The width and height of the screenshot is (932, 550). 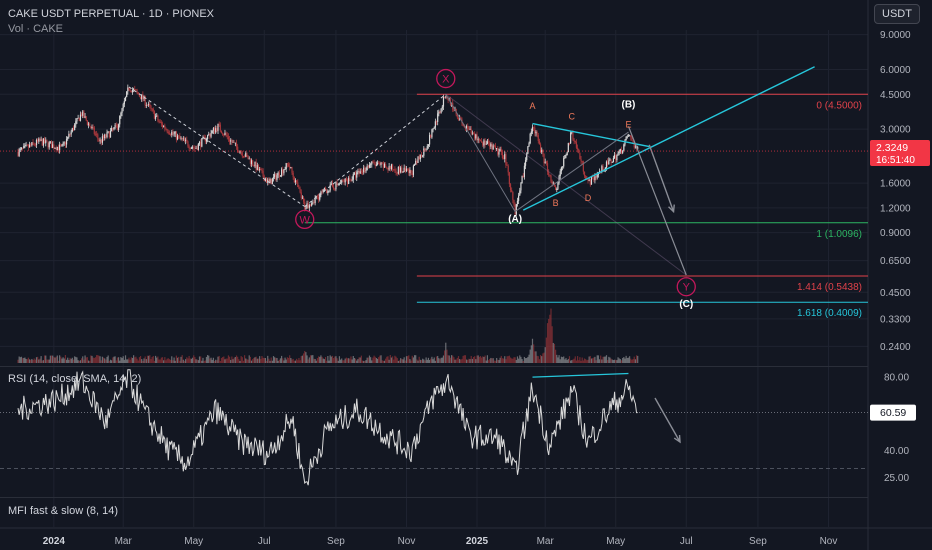 What do you see at coordinates (434, 497) in the screenshot?
I see `pane-separator-mfi` at bounding box center [434, 497].